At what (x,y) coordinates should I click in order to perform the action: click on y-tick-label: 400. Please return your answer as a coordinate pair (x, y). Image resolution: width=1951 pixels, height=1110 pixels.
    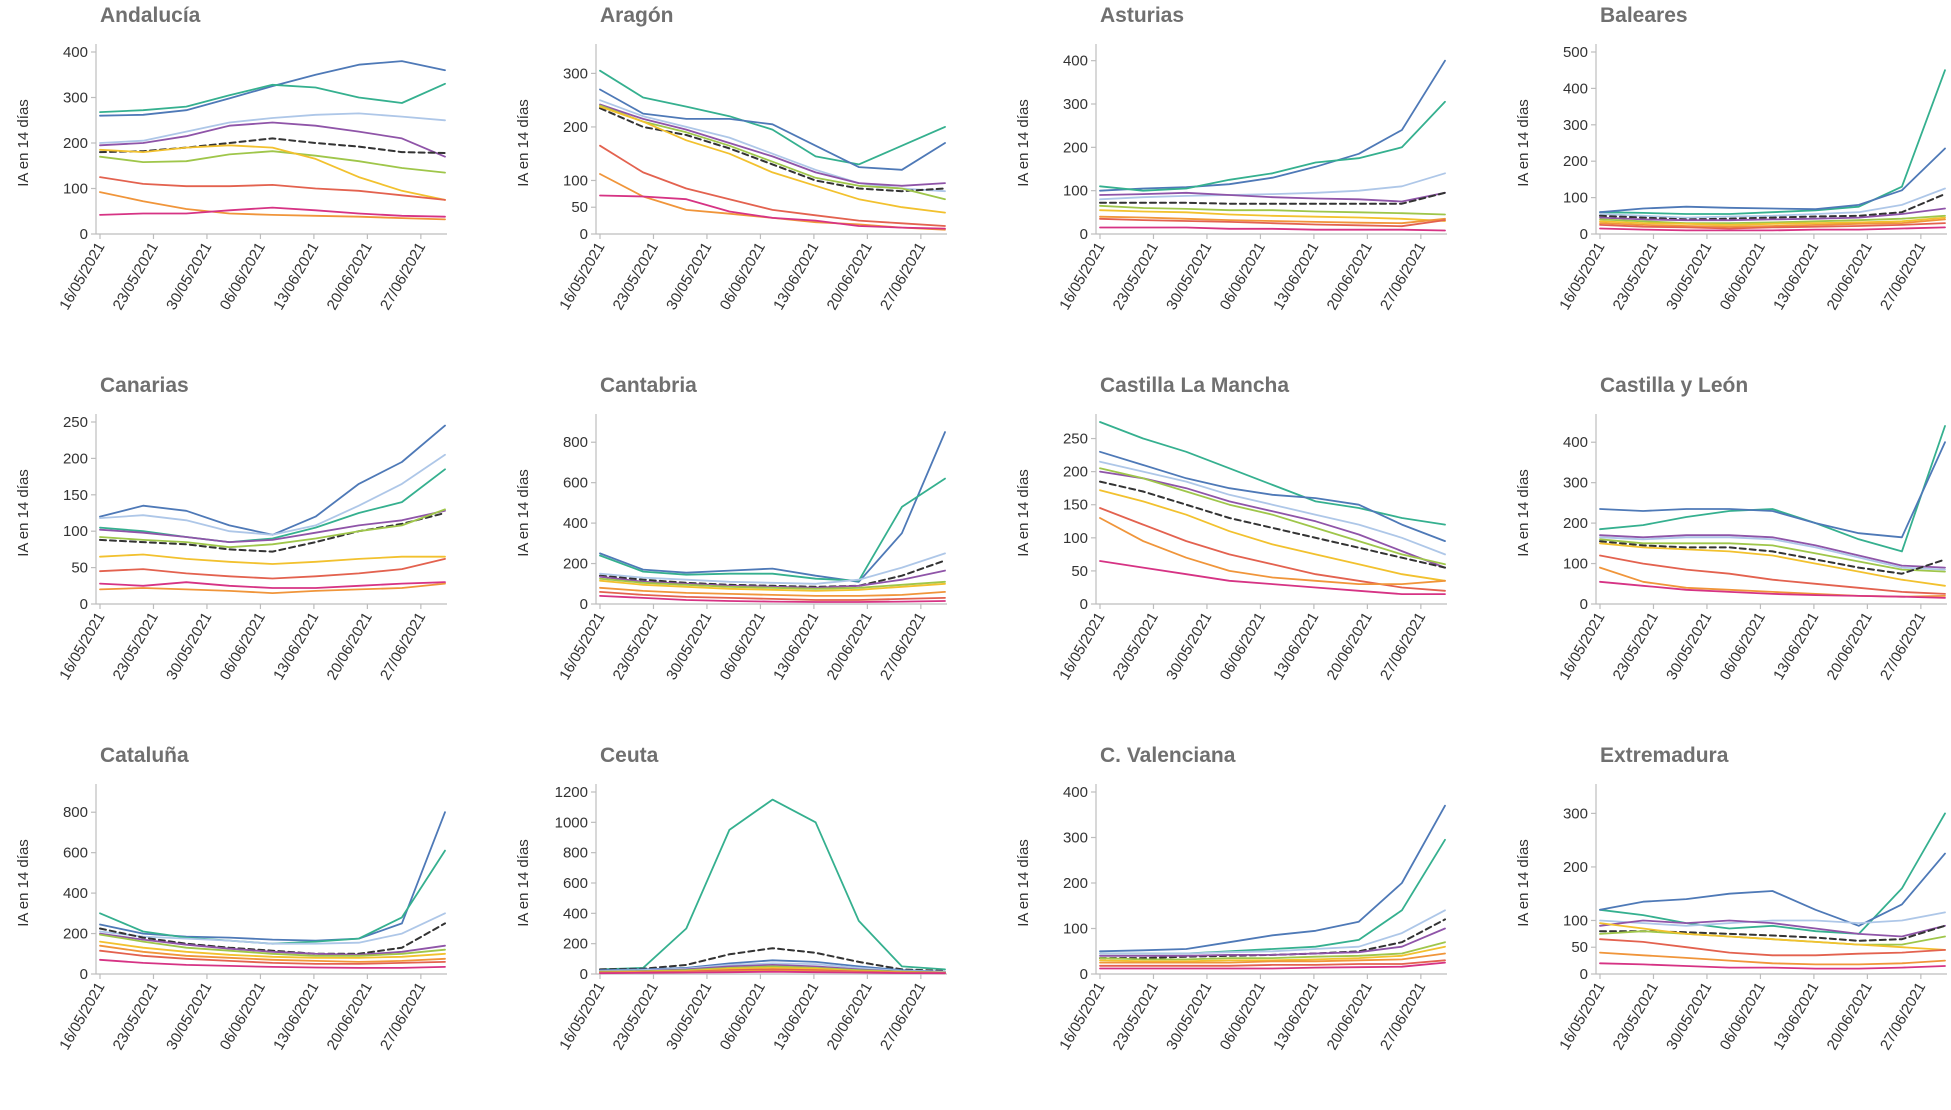
    Looking at the image, I should click on (1075, 61).